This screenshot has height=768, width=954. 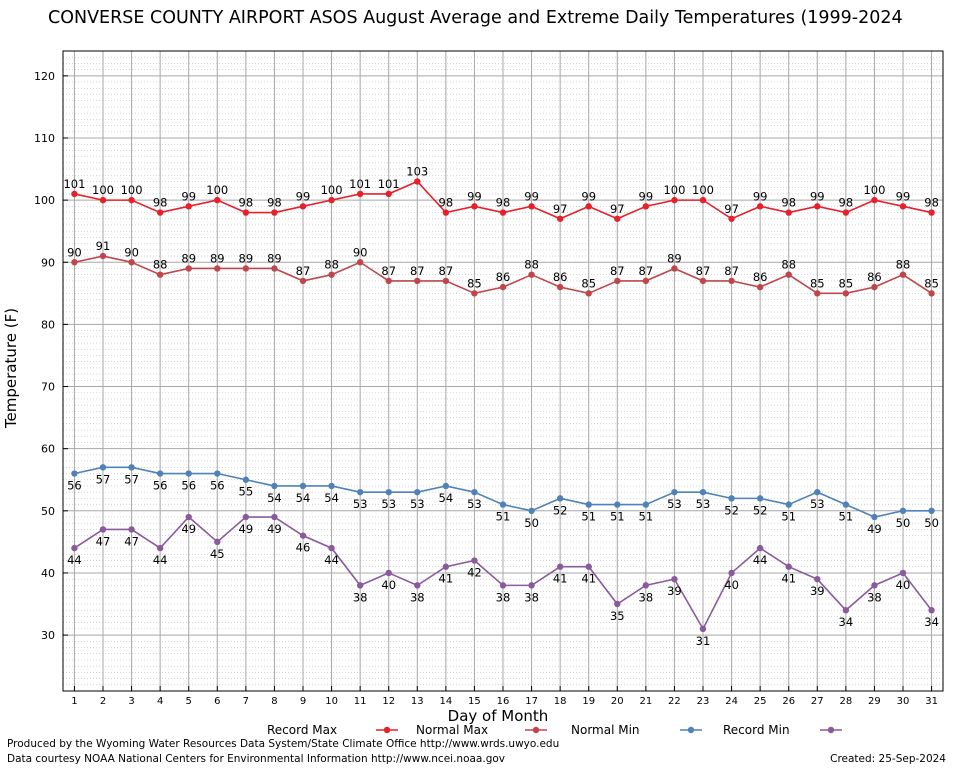 What do you see at coordinates (246, 492) in the screenshot?
I see `data-label: 55` at bounding box center [246, 492].